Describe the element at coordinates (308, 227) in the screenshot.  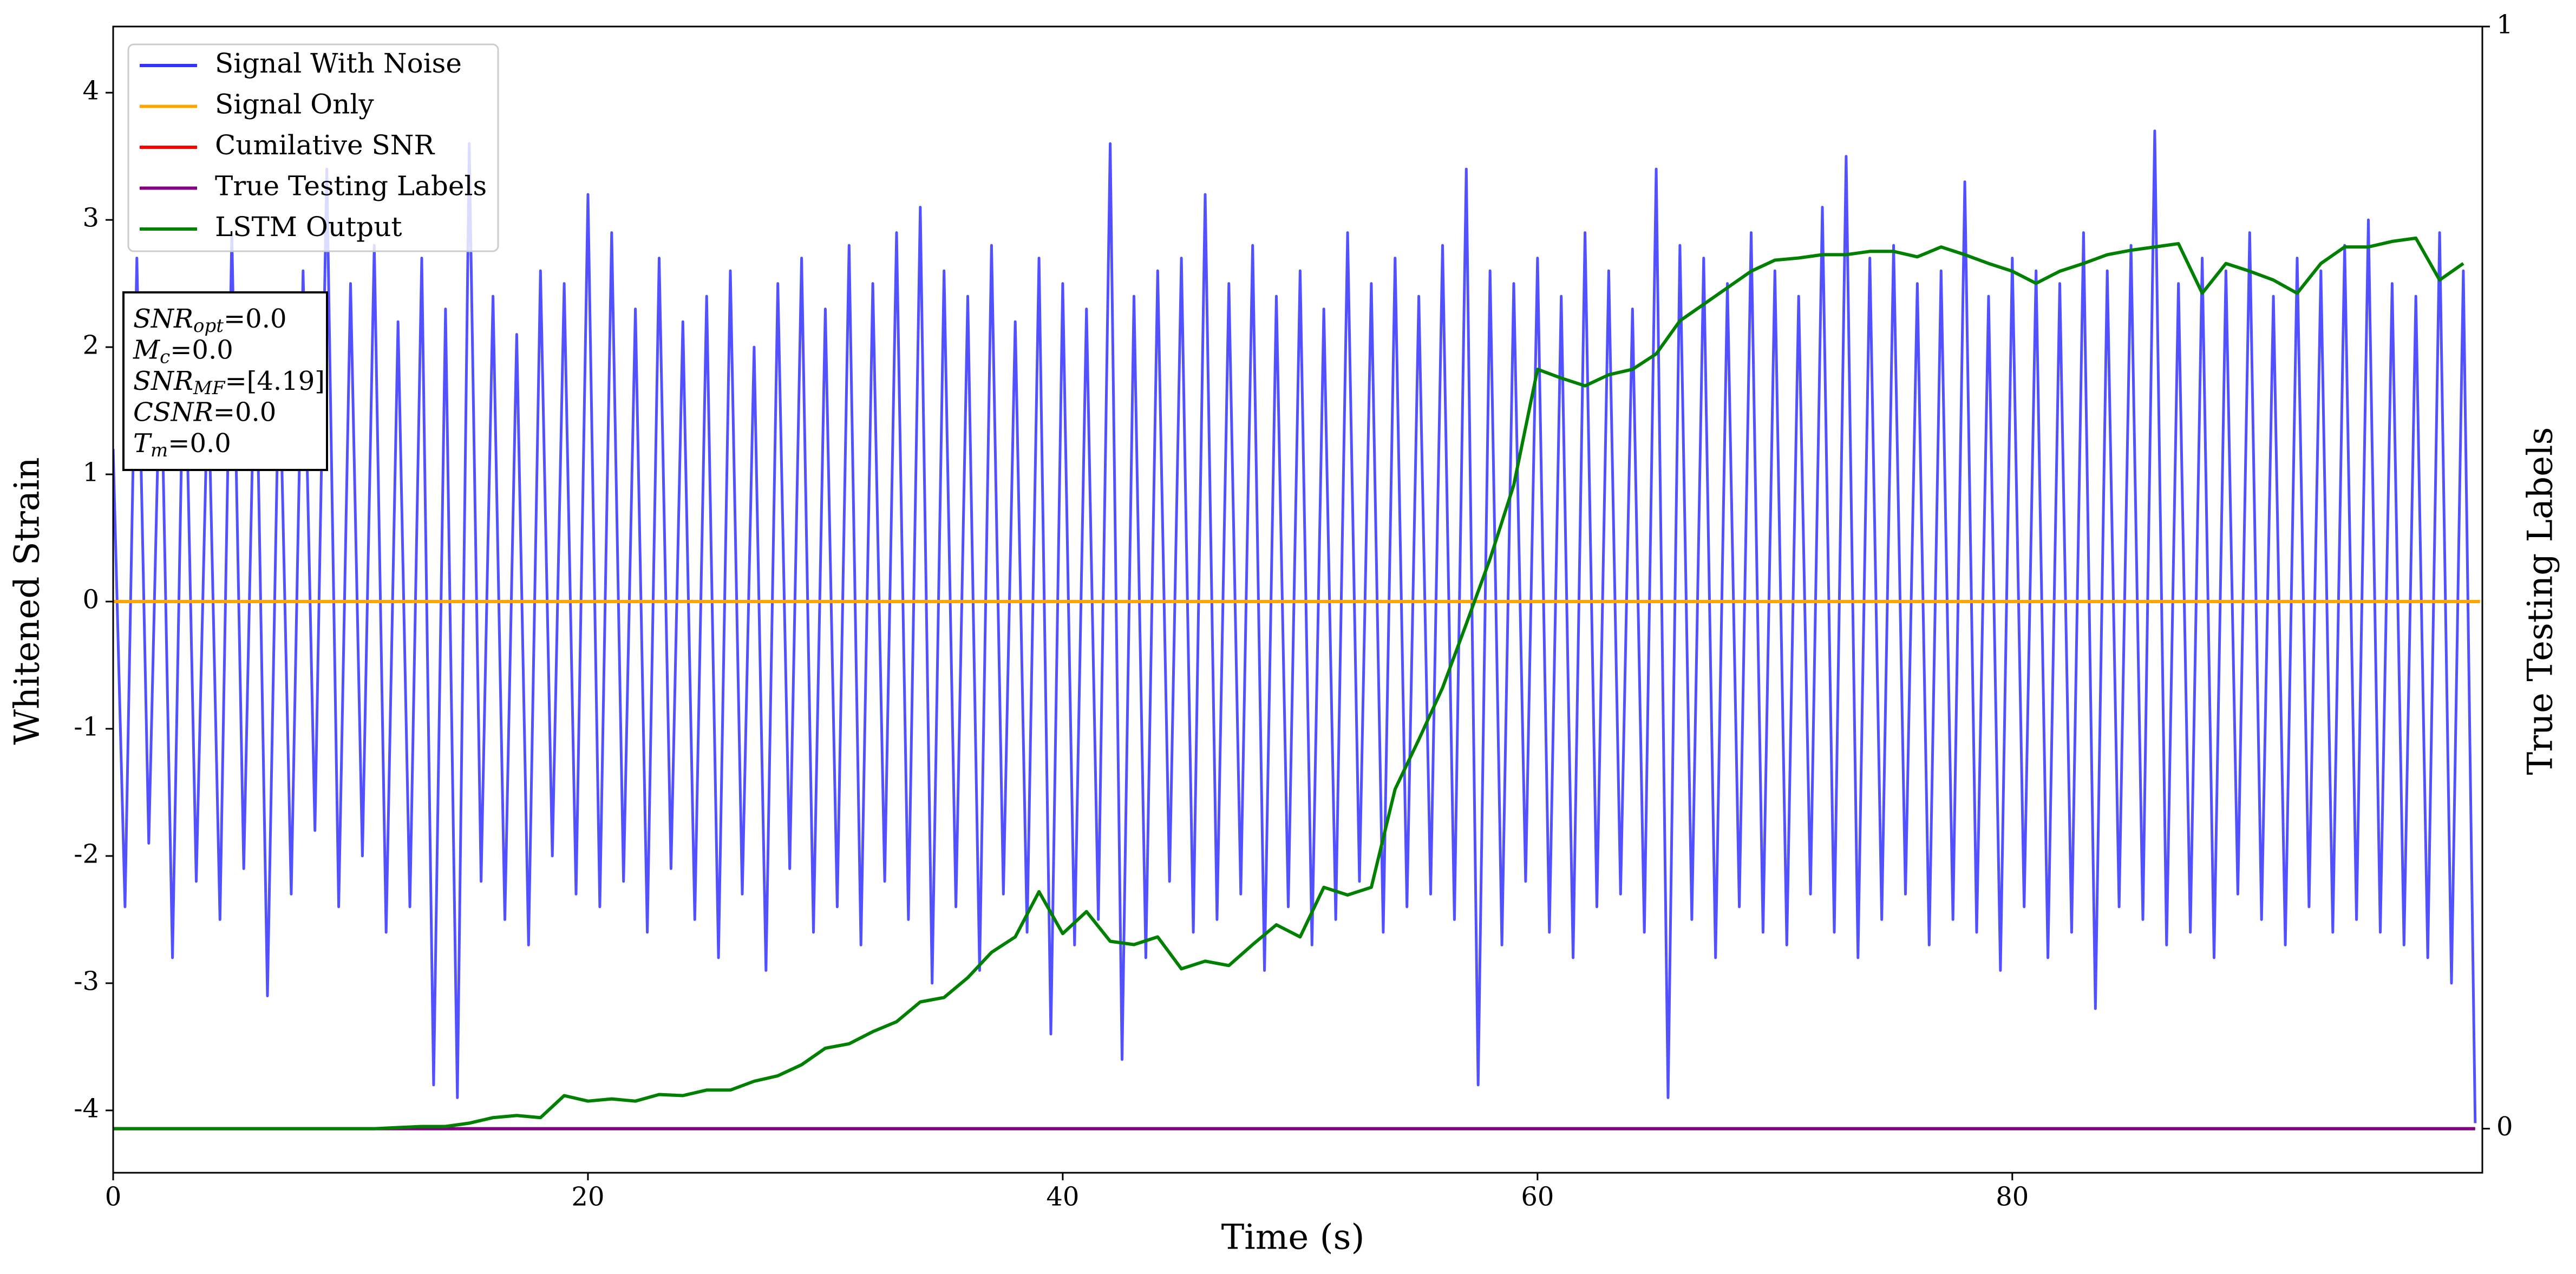
I see `legend-label: LSTM Output` at that location.